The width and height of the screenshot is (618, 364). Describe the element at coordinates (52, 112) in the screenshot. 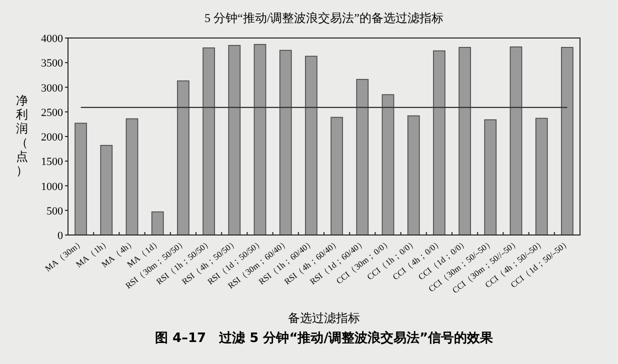

I see `y-tick-label: 2500` at that location.